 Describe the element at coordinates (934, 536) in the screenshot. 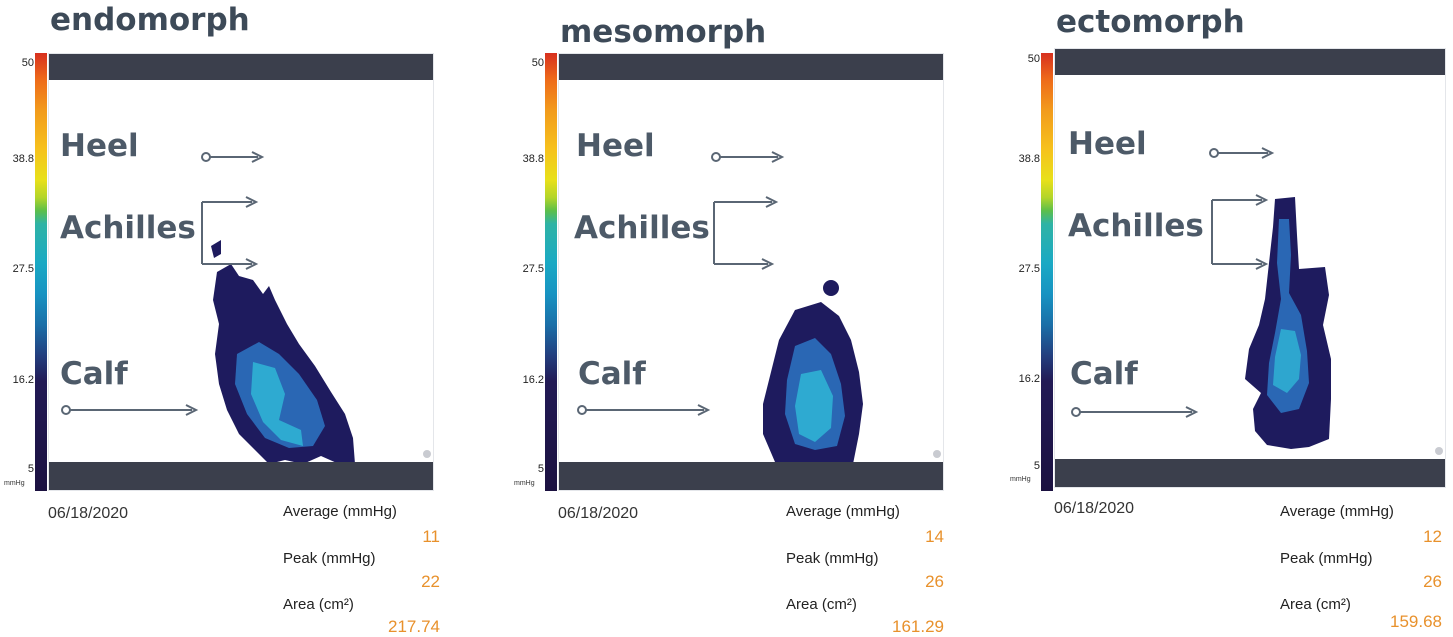

I see `average-value: 14` at that location.